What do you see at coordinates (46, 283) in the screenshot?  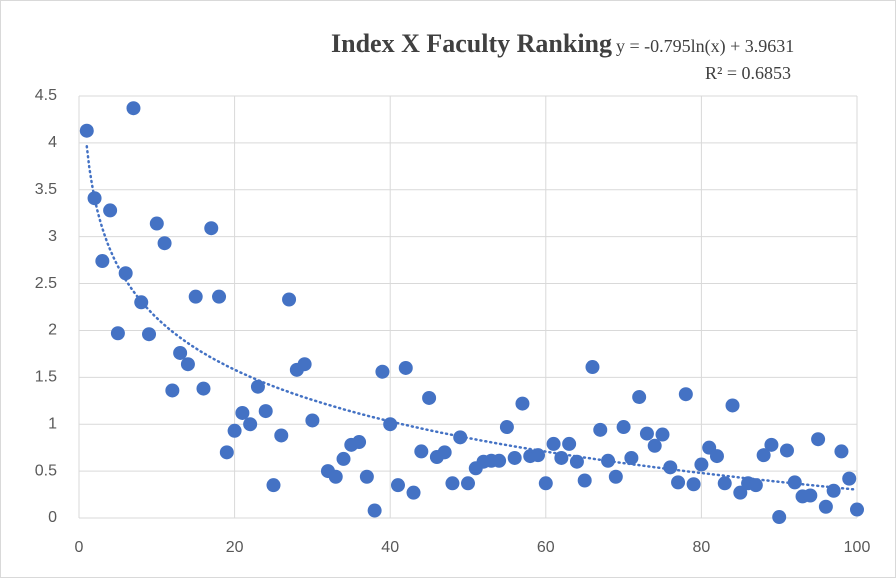 I see `y-tick-label: 2.5` at bounding box center [46, 283].